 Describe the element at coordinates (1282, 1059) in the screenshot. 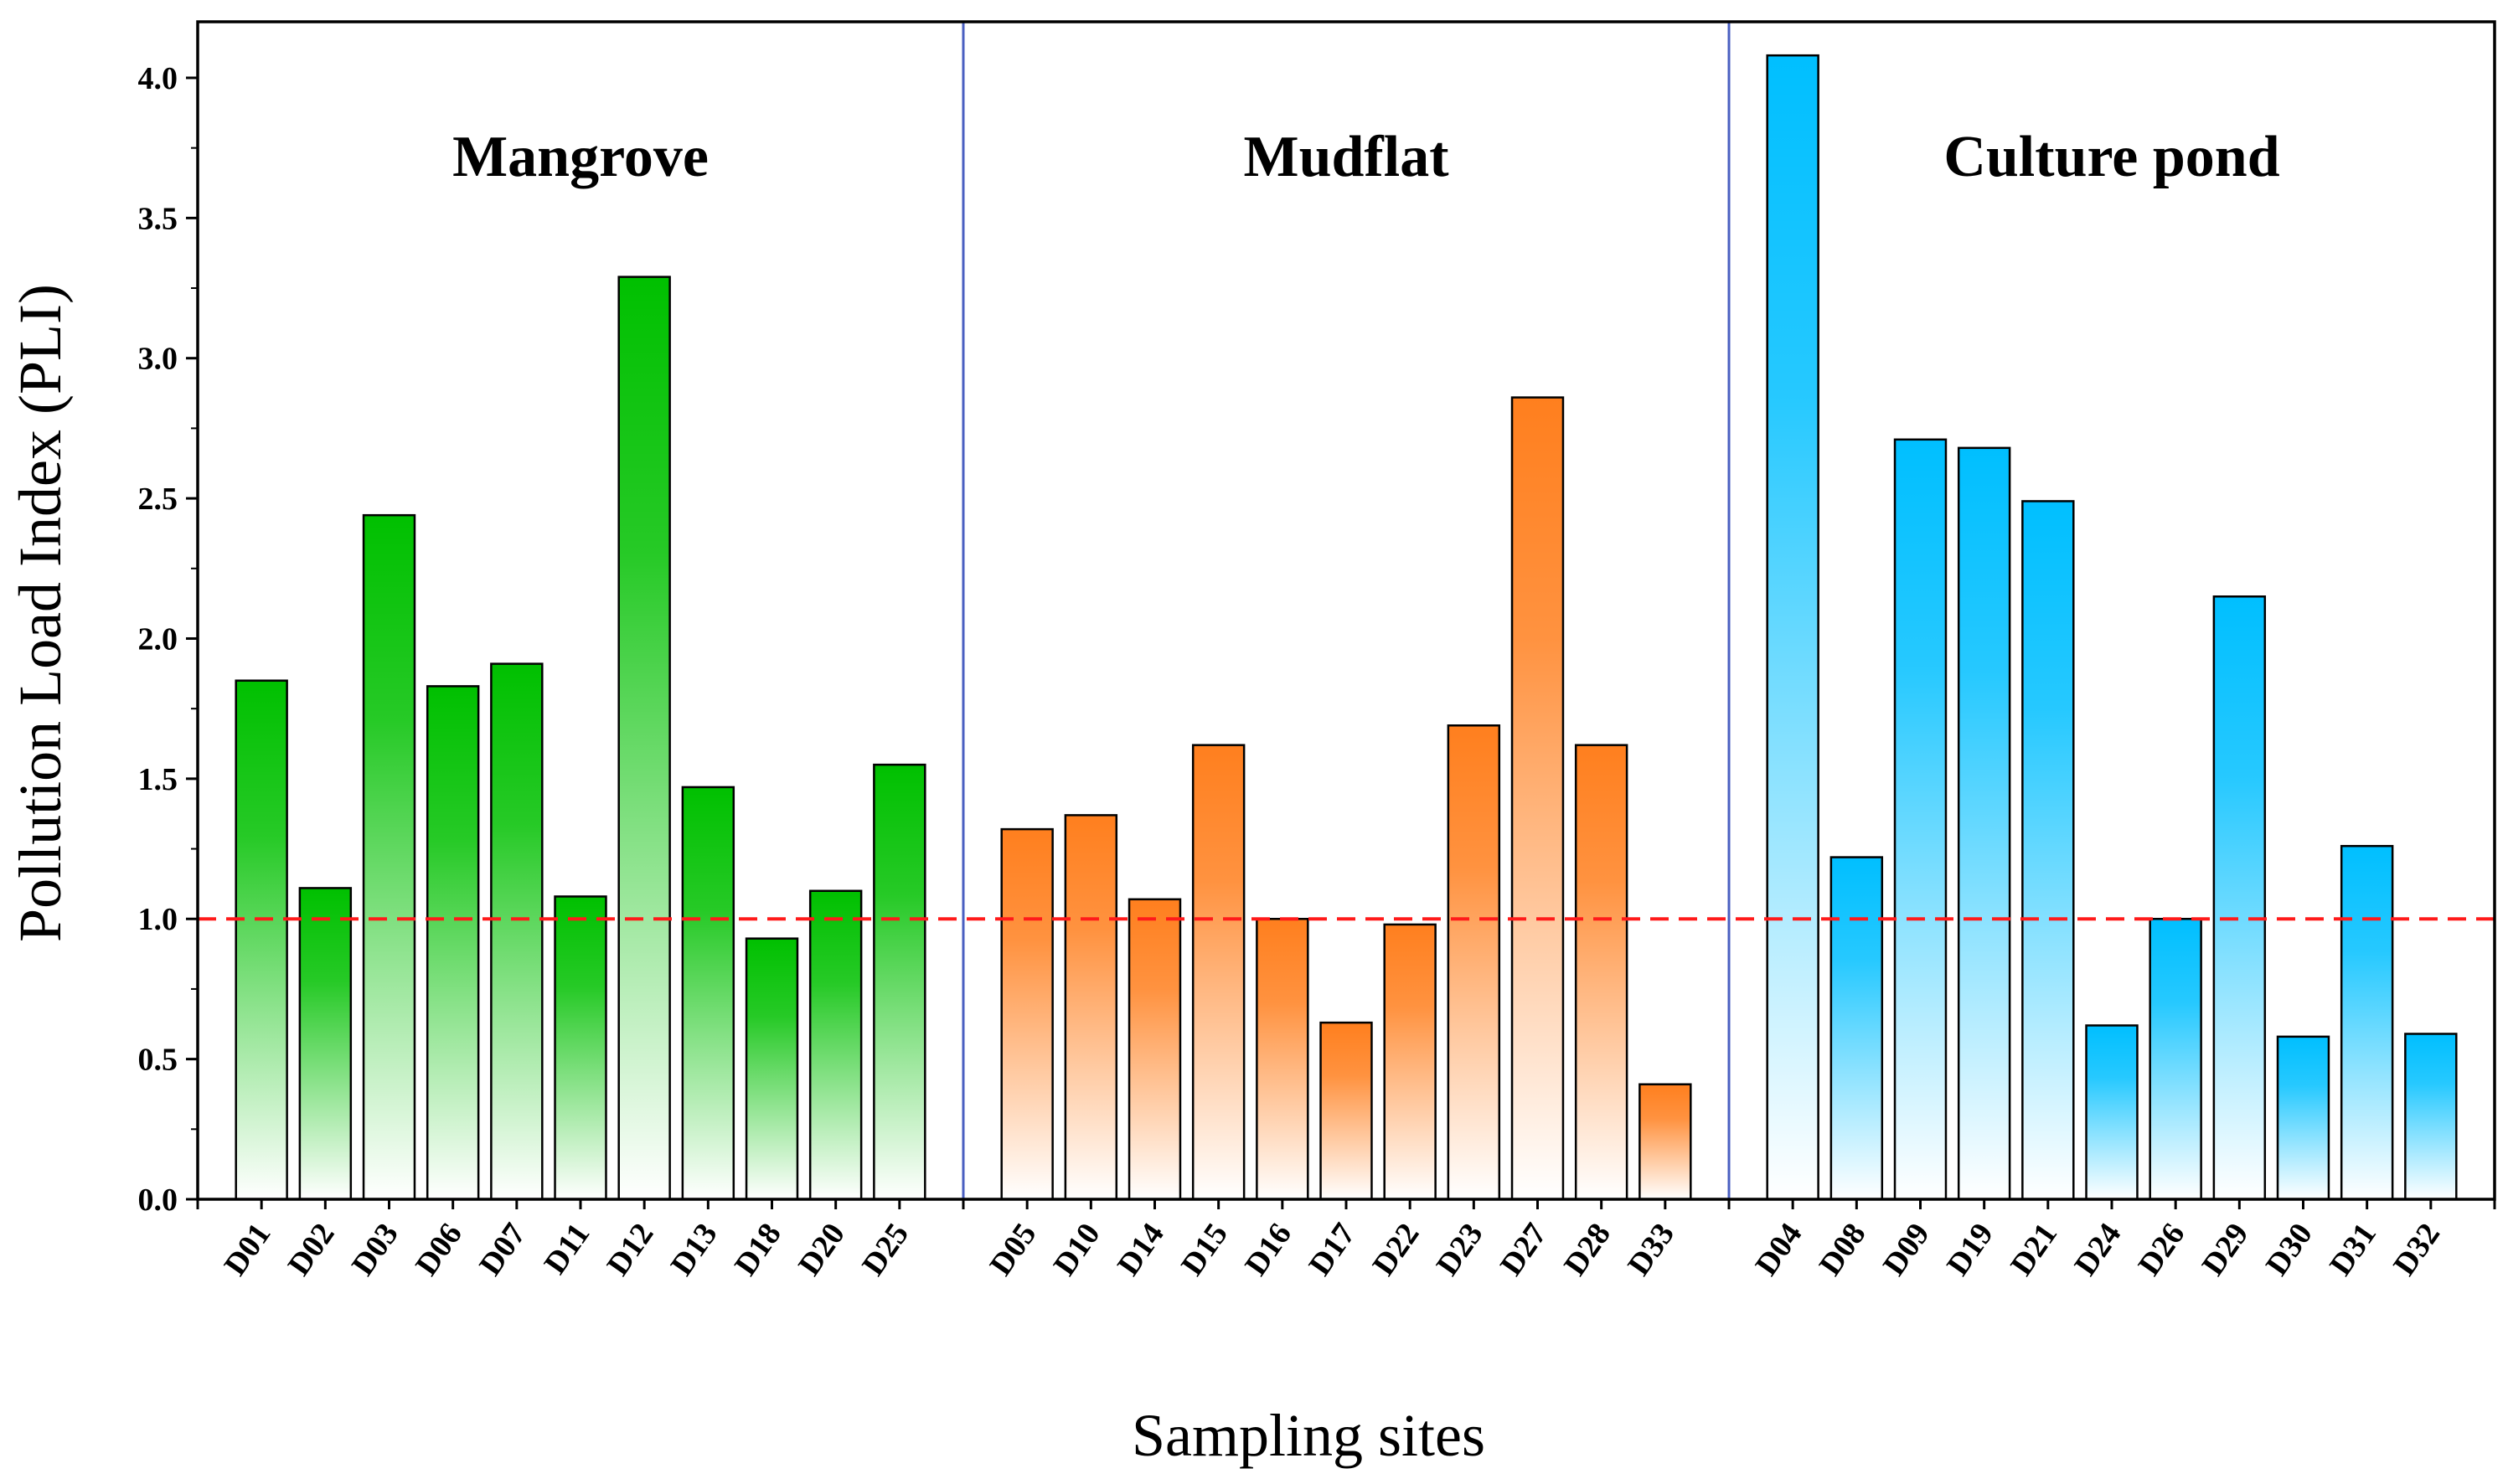

I see `bar-d16` at that location.